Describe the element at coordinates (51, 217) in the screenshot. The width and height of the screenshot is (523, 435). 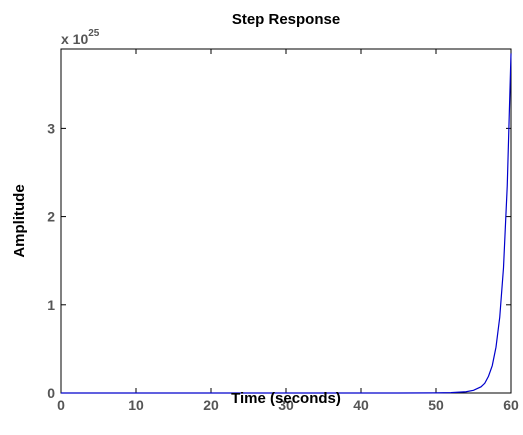
I see `y-tick-label: 2` at that location.